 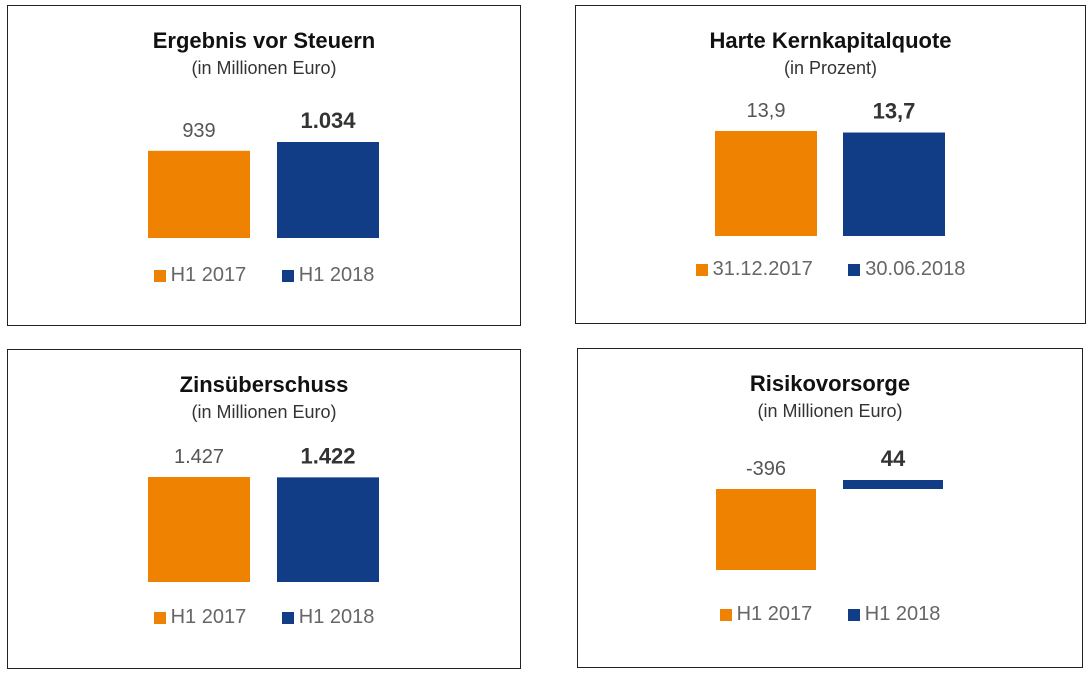 I want to click on chart-title: Risikovorsorge, so click(x=830, y=383).